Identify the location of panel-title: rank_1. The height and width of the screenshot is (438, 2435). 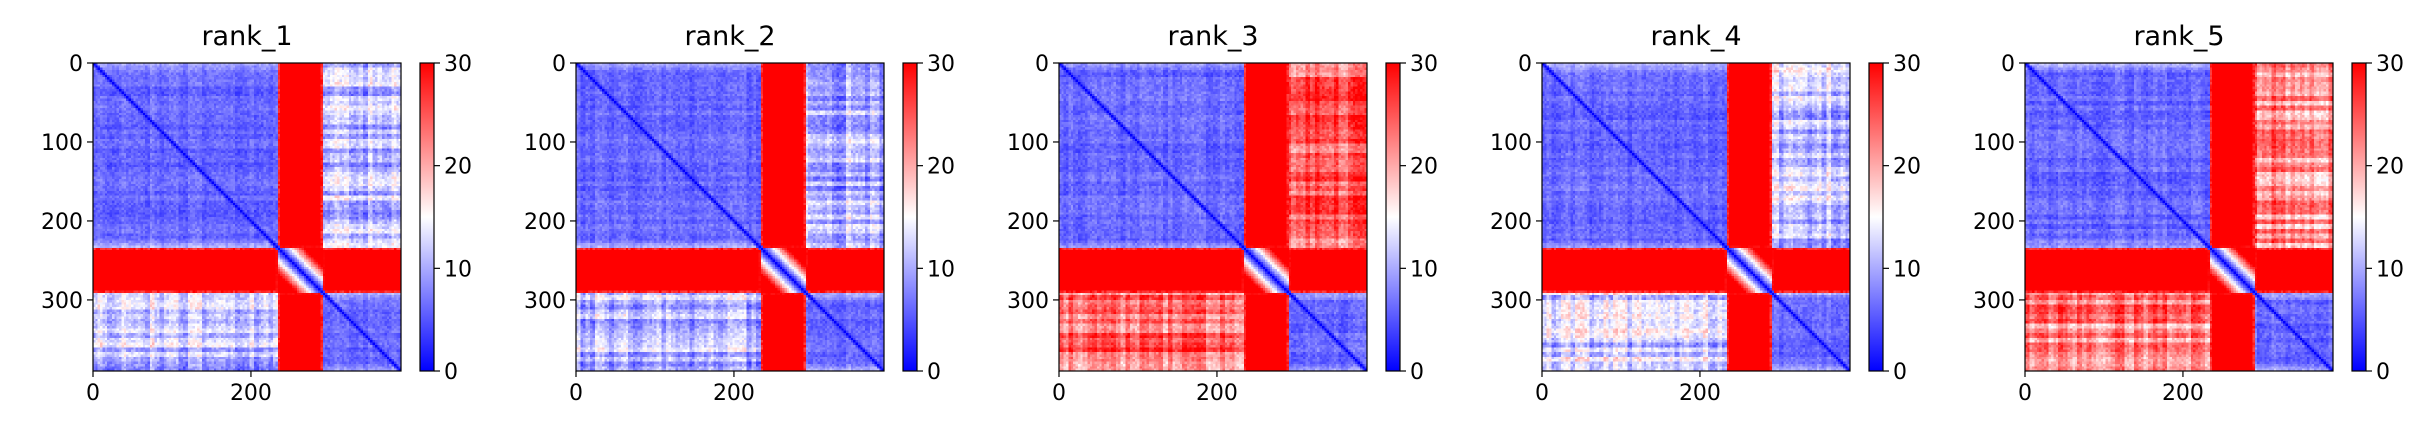
(246, 36).